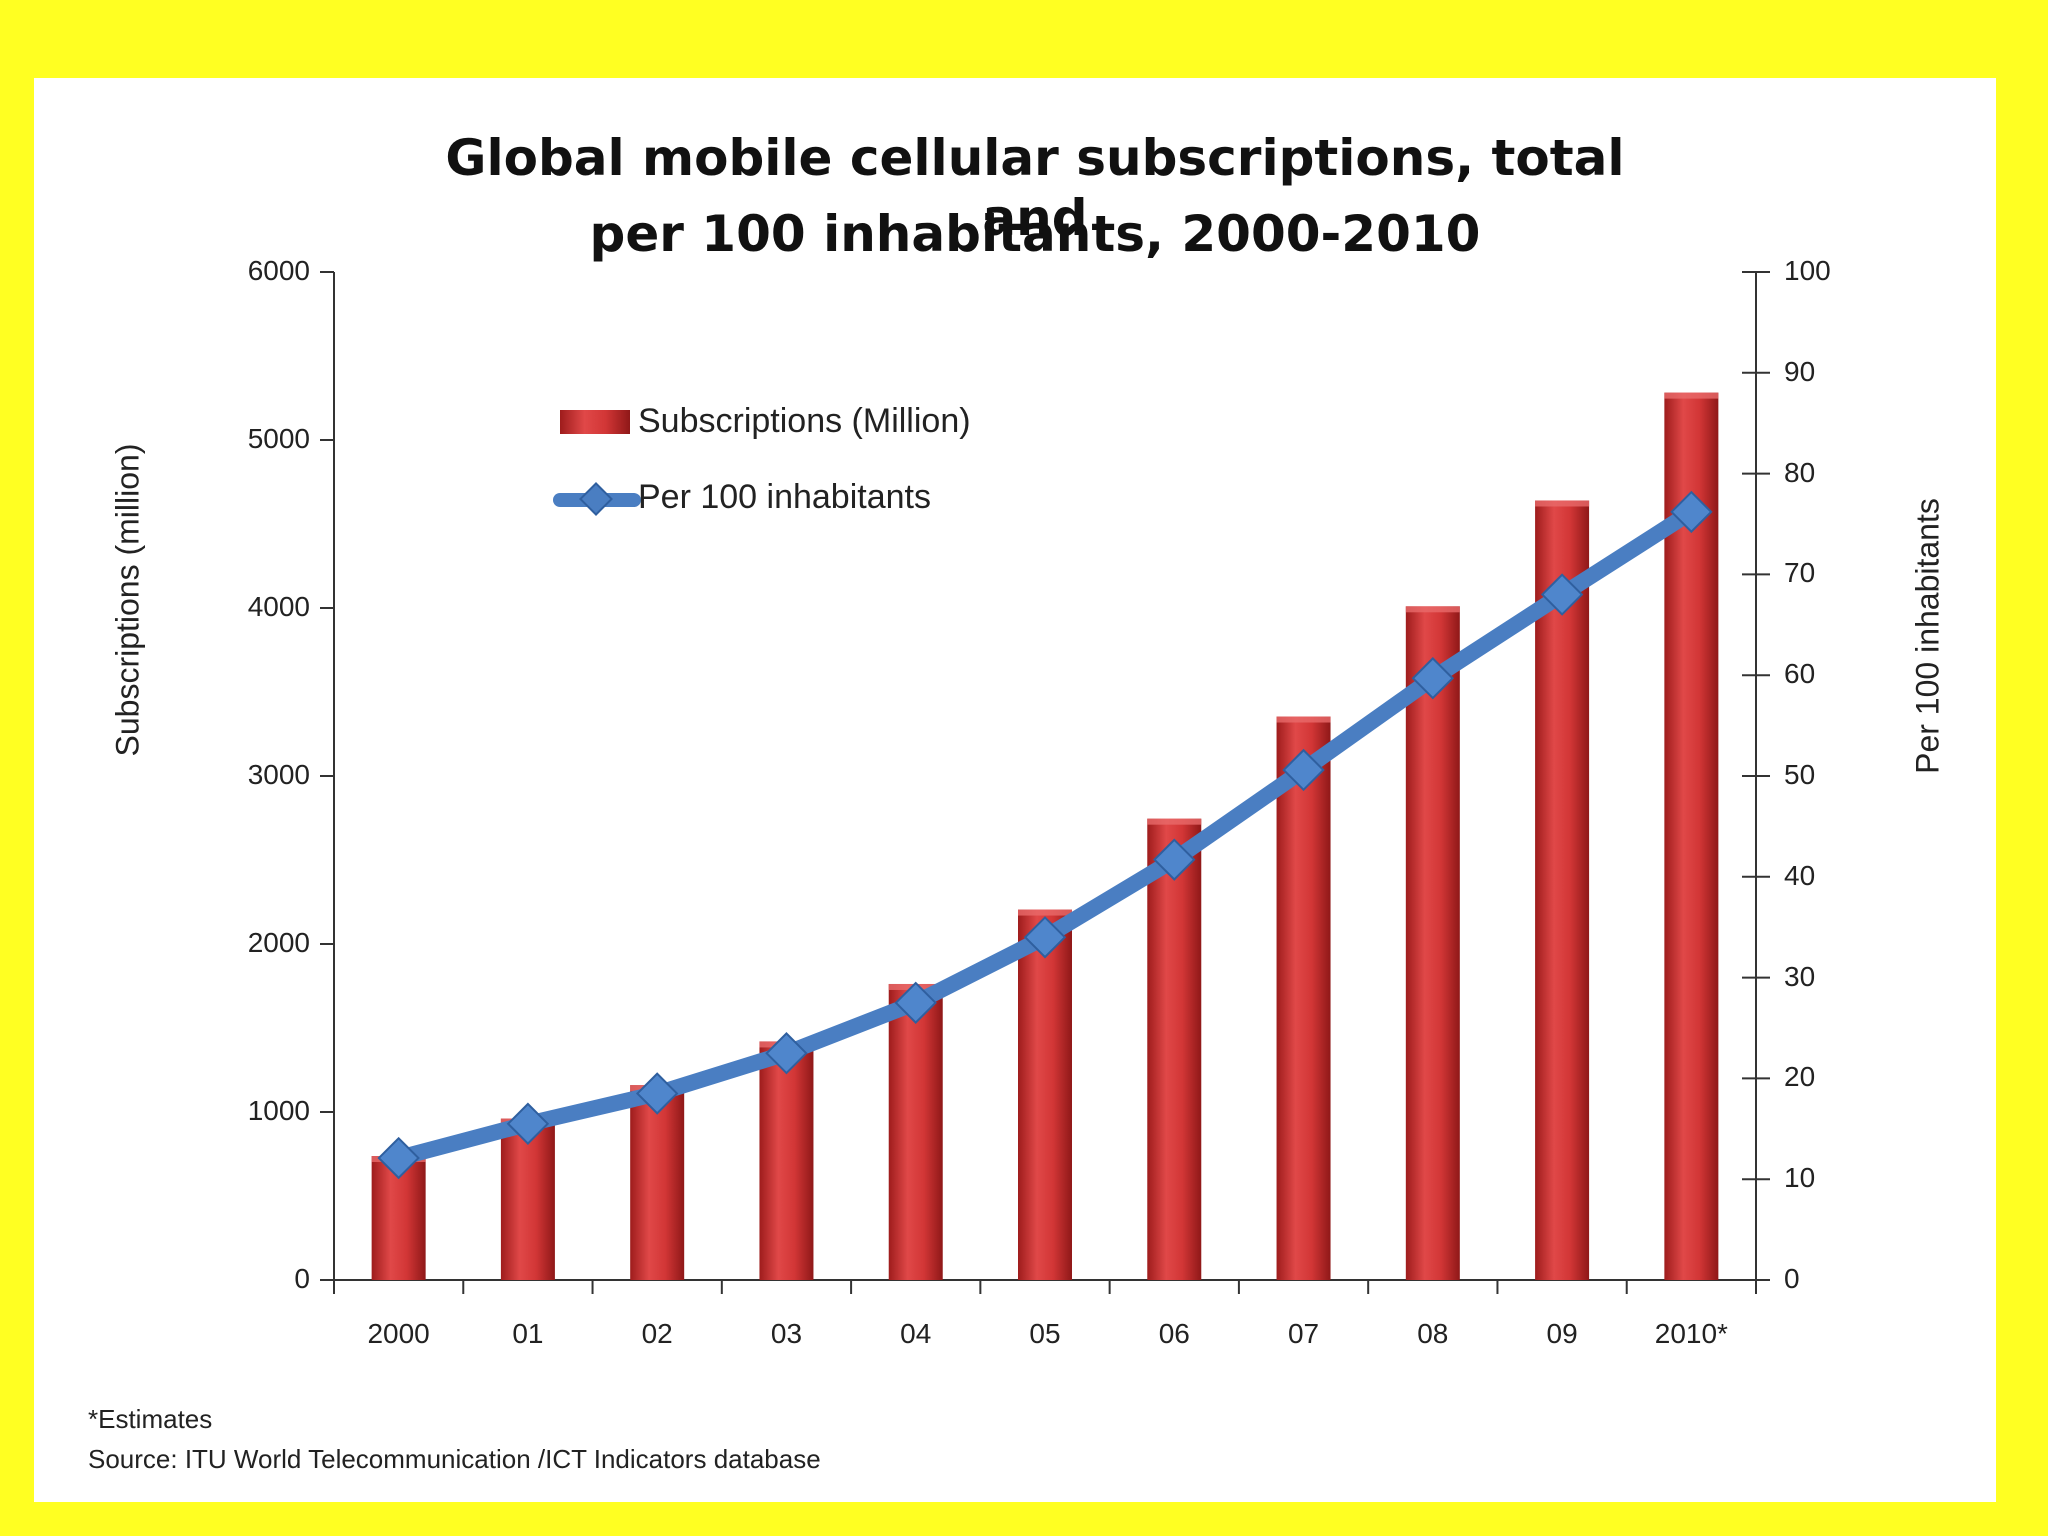 The height and width of the screenshot is (1536, 2048). I want to click on right-tick-label: 30, so click(1800, 976).